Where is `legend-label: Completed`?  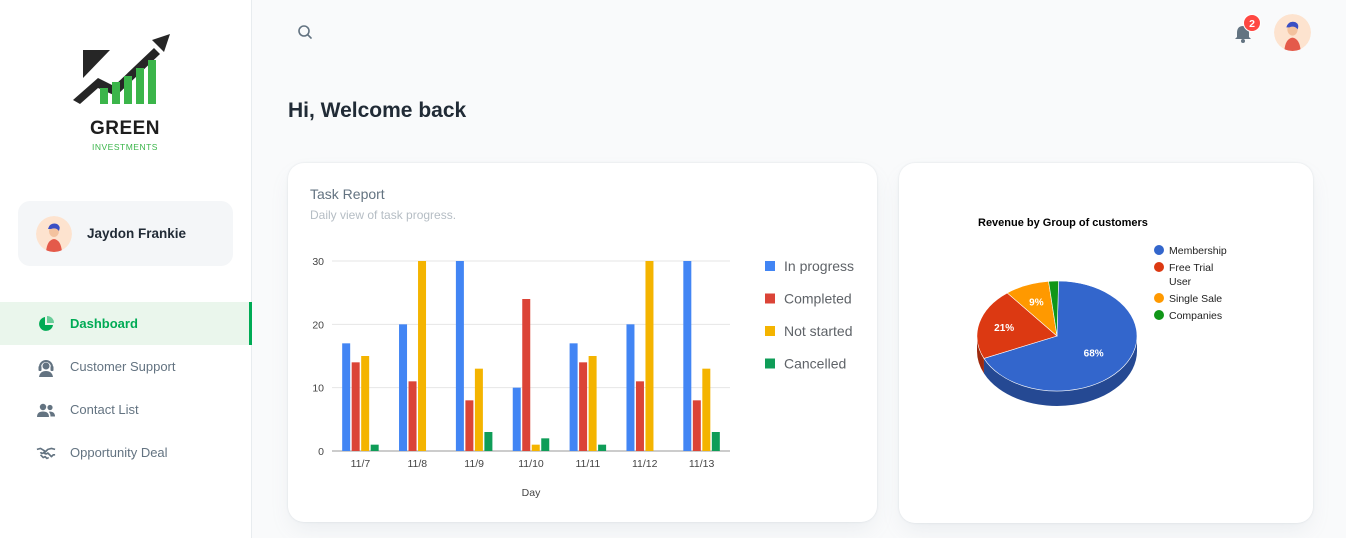 legend-label: Completed is located at coordinates (818, 299).